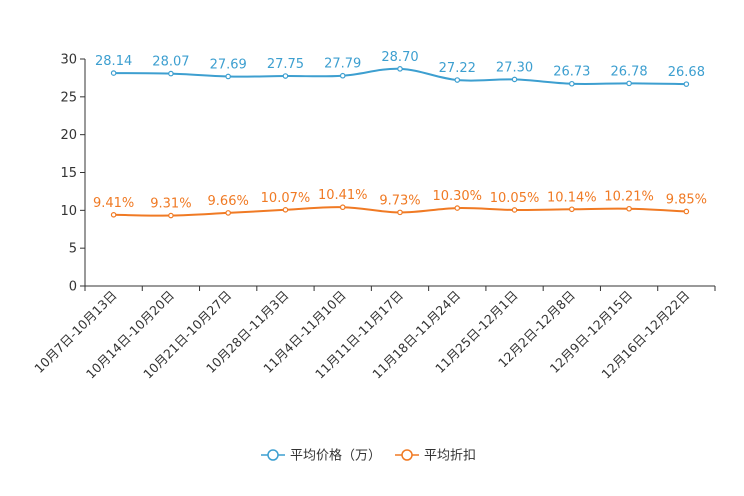 This screenshot has width=744, height=496. What do you see at coordinates (629, 197) in the screenshot?
I see `data-label: 10.21%` at bounding box center [629, 197].